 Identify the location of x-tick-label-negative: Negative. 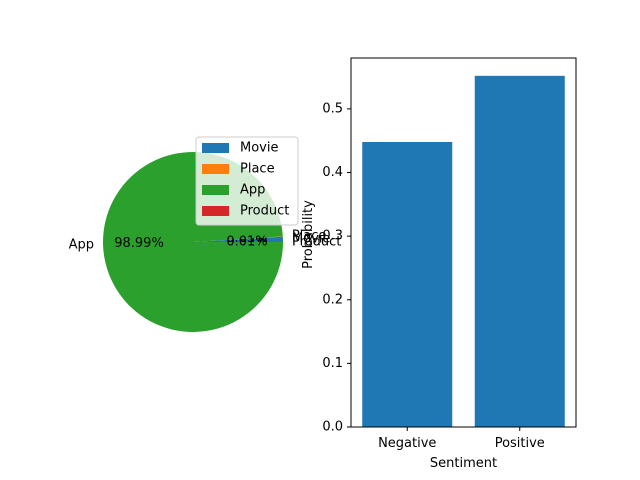
(407, 443).